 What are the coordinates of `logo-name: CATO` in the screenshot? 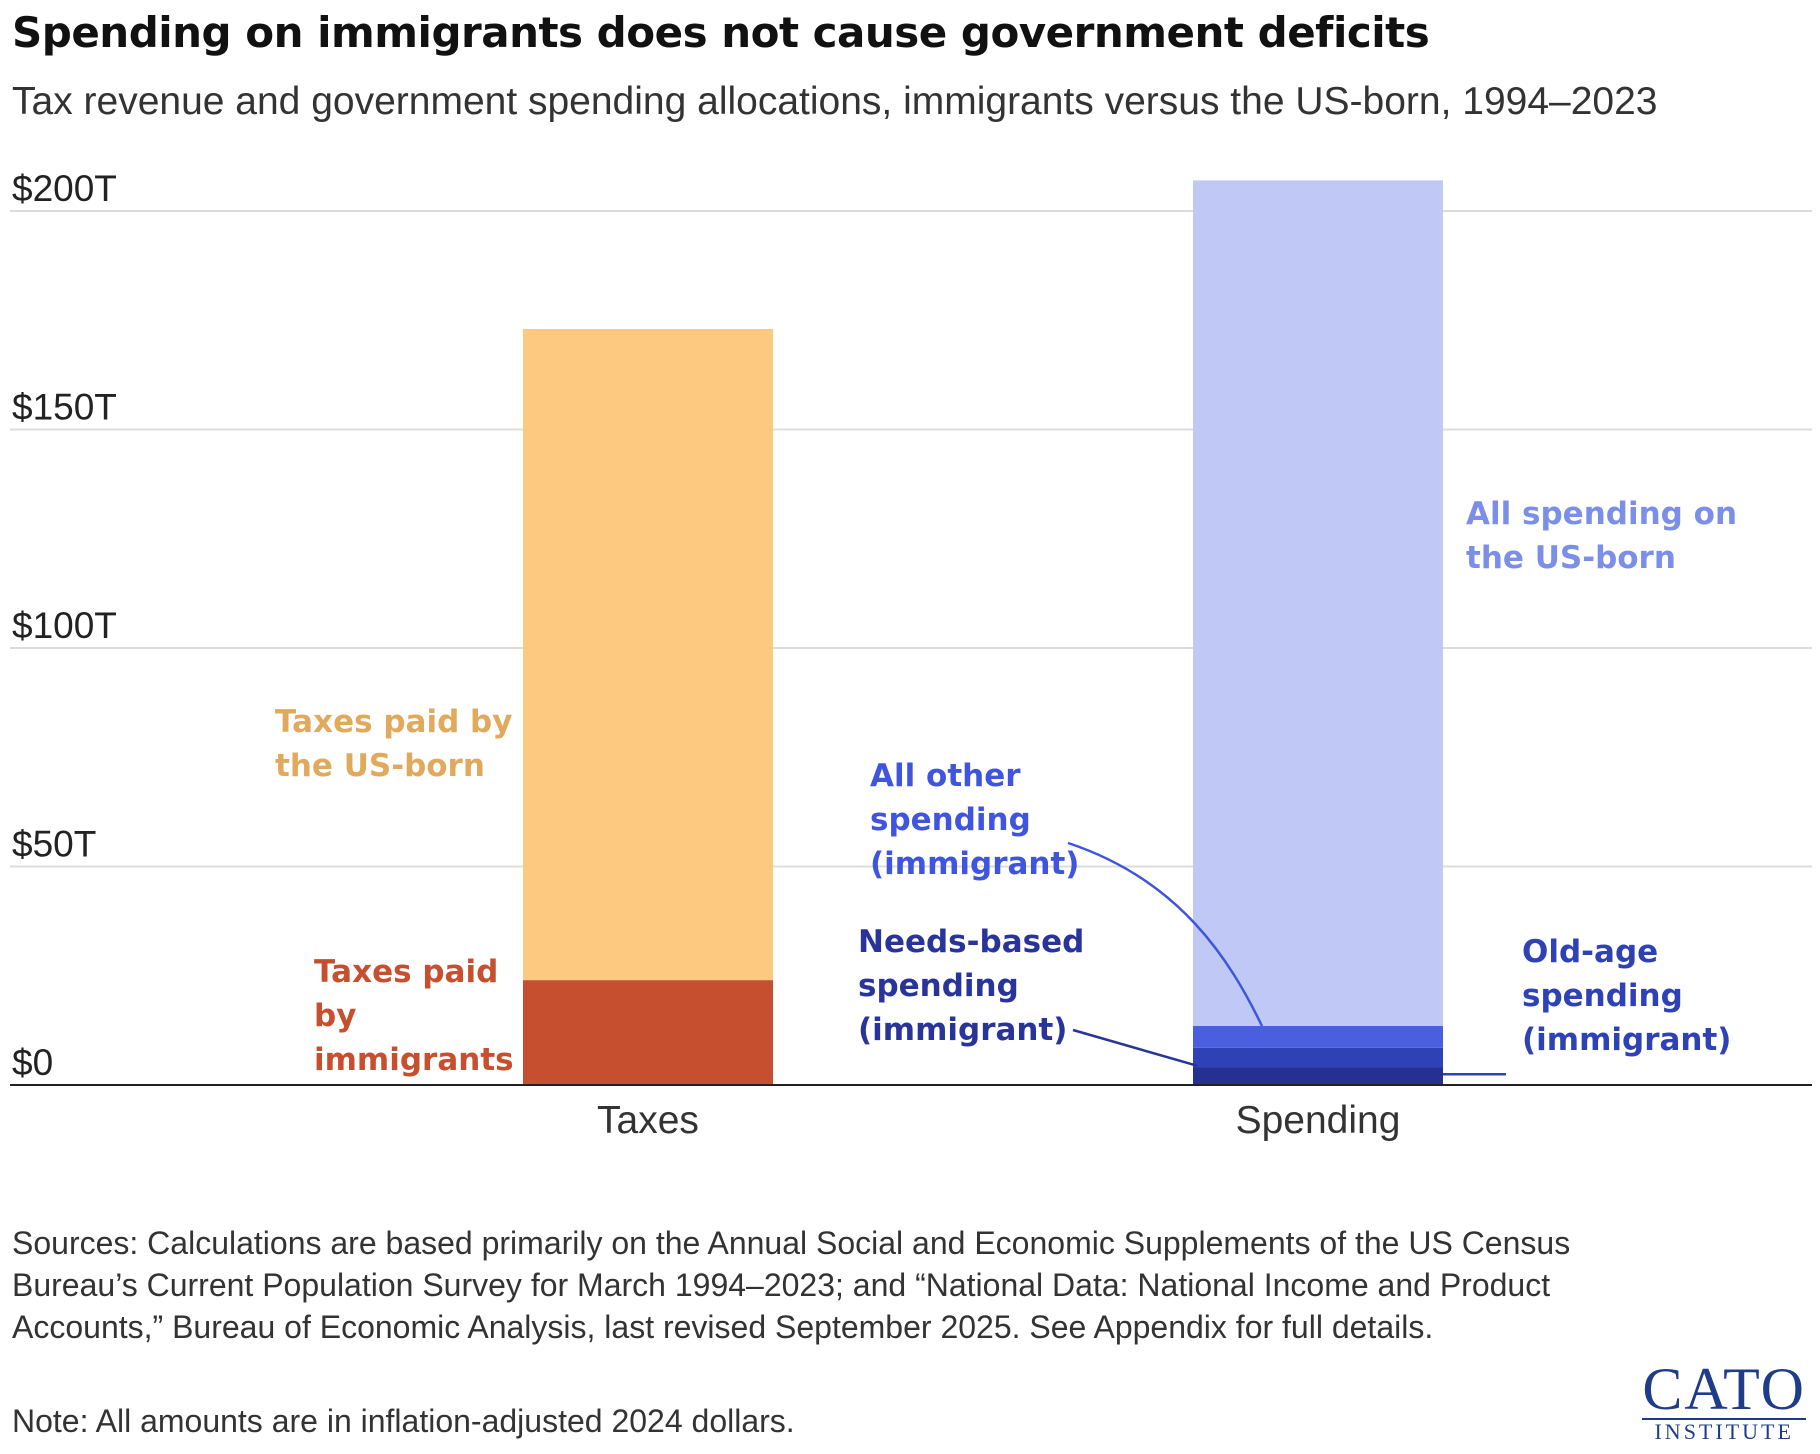 It's located at (1724, 1389).